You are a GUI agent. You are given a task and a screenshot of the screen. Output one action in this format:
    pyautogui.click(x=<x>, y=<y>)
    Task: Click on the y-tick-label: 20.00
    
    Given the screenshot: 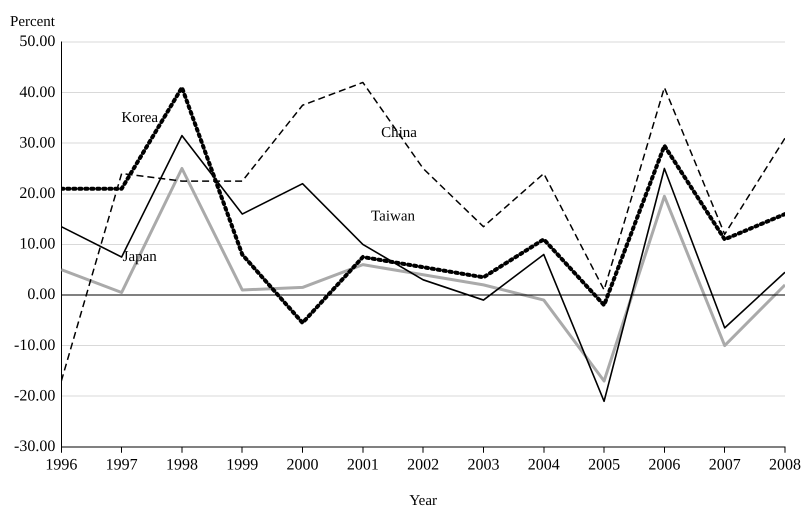 What is the action you would take?
    pyautogui.click(x=37, y=193)
    